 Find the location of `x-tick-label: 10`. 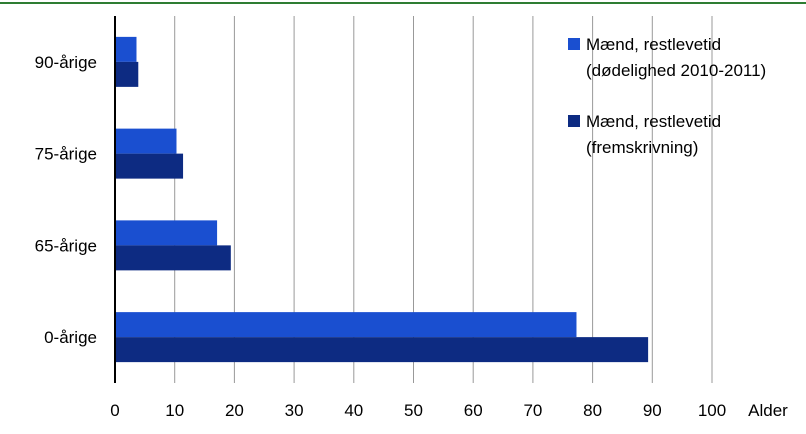

x-tick-label: 10 is located at coordinates (174, 410).